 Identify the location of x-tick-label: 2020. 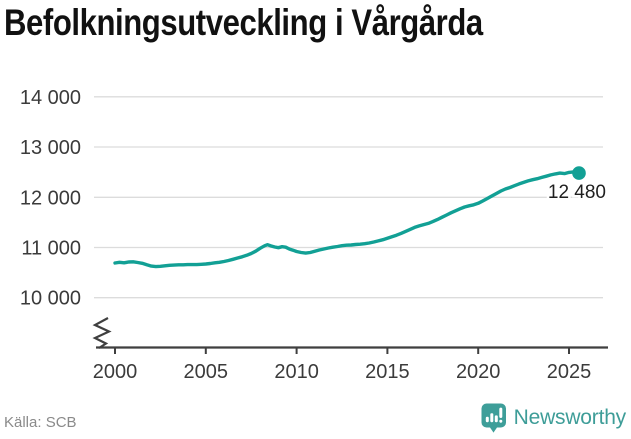
(478, 372).